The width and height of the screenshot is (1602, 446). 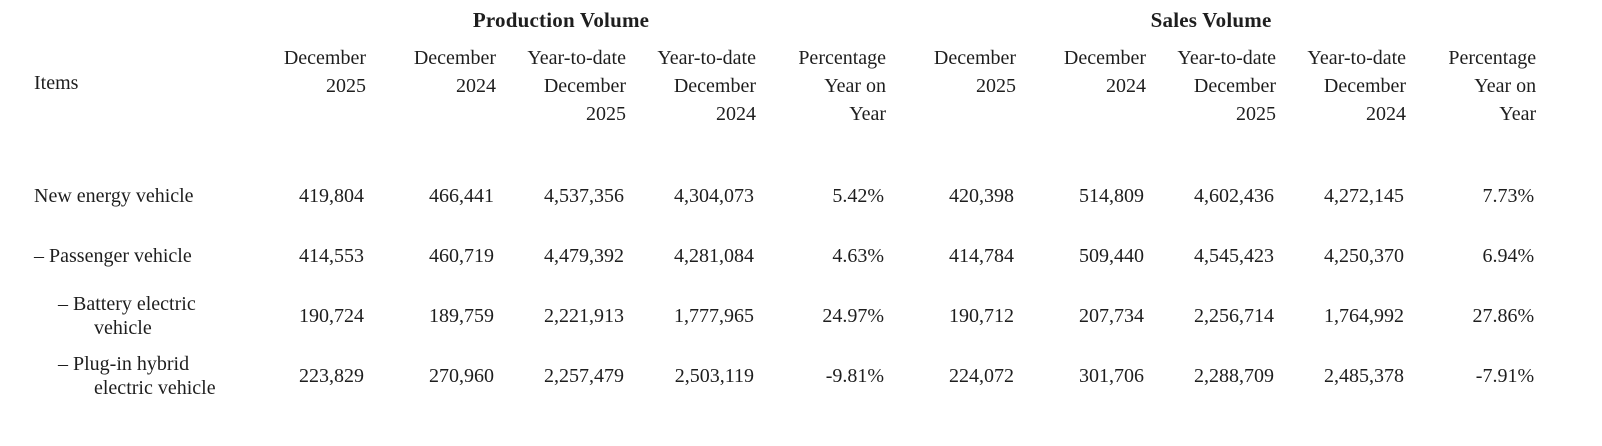 I want to click on row-label: – Plug-in hybrid electric vehicle, so click(x=137, y=376).